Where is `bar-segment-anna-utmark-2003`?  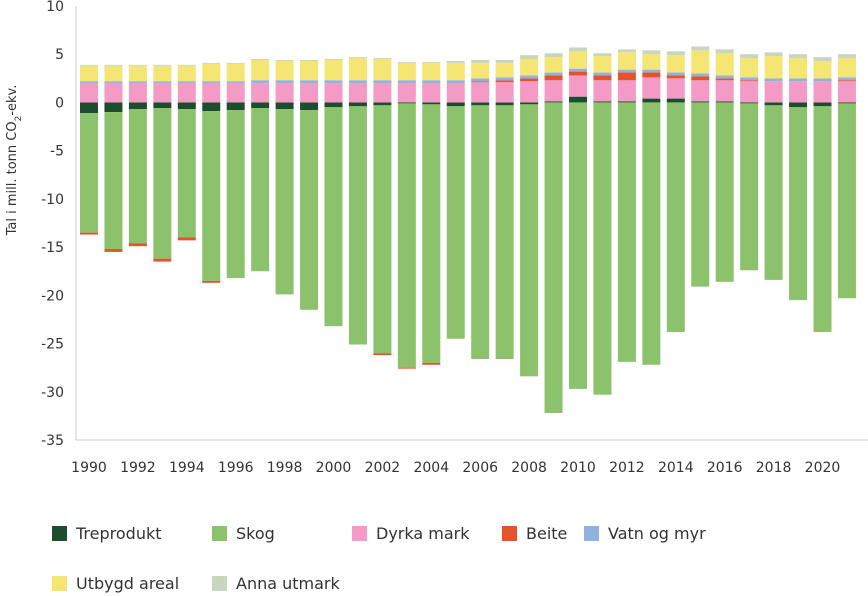 bar-segment-anna-utmark-2003 is located at coordinates (406, 62).